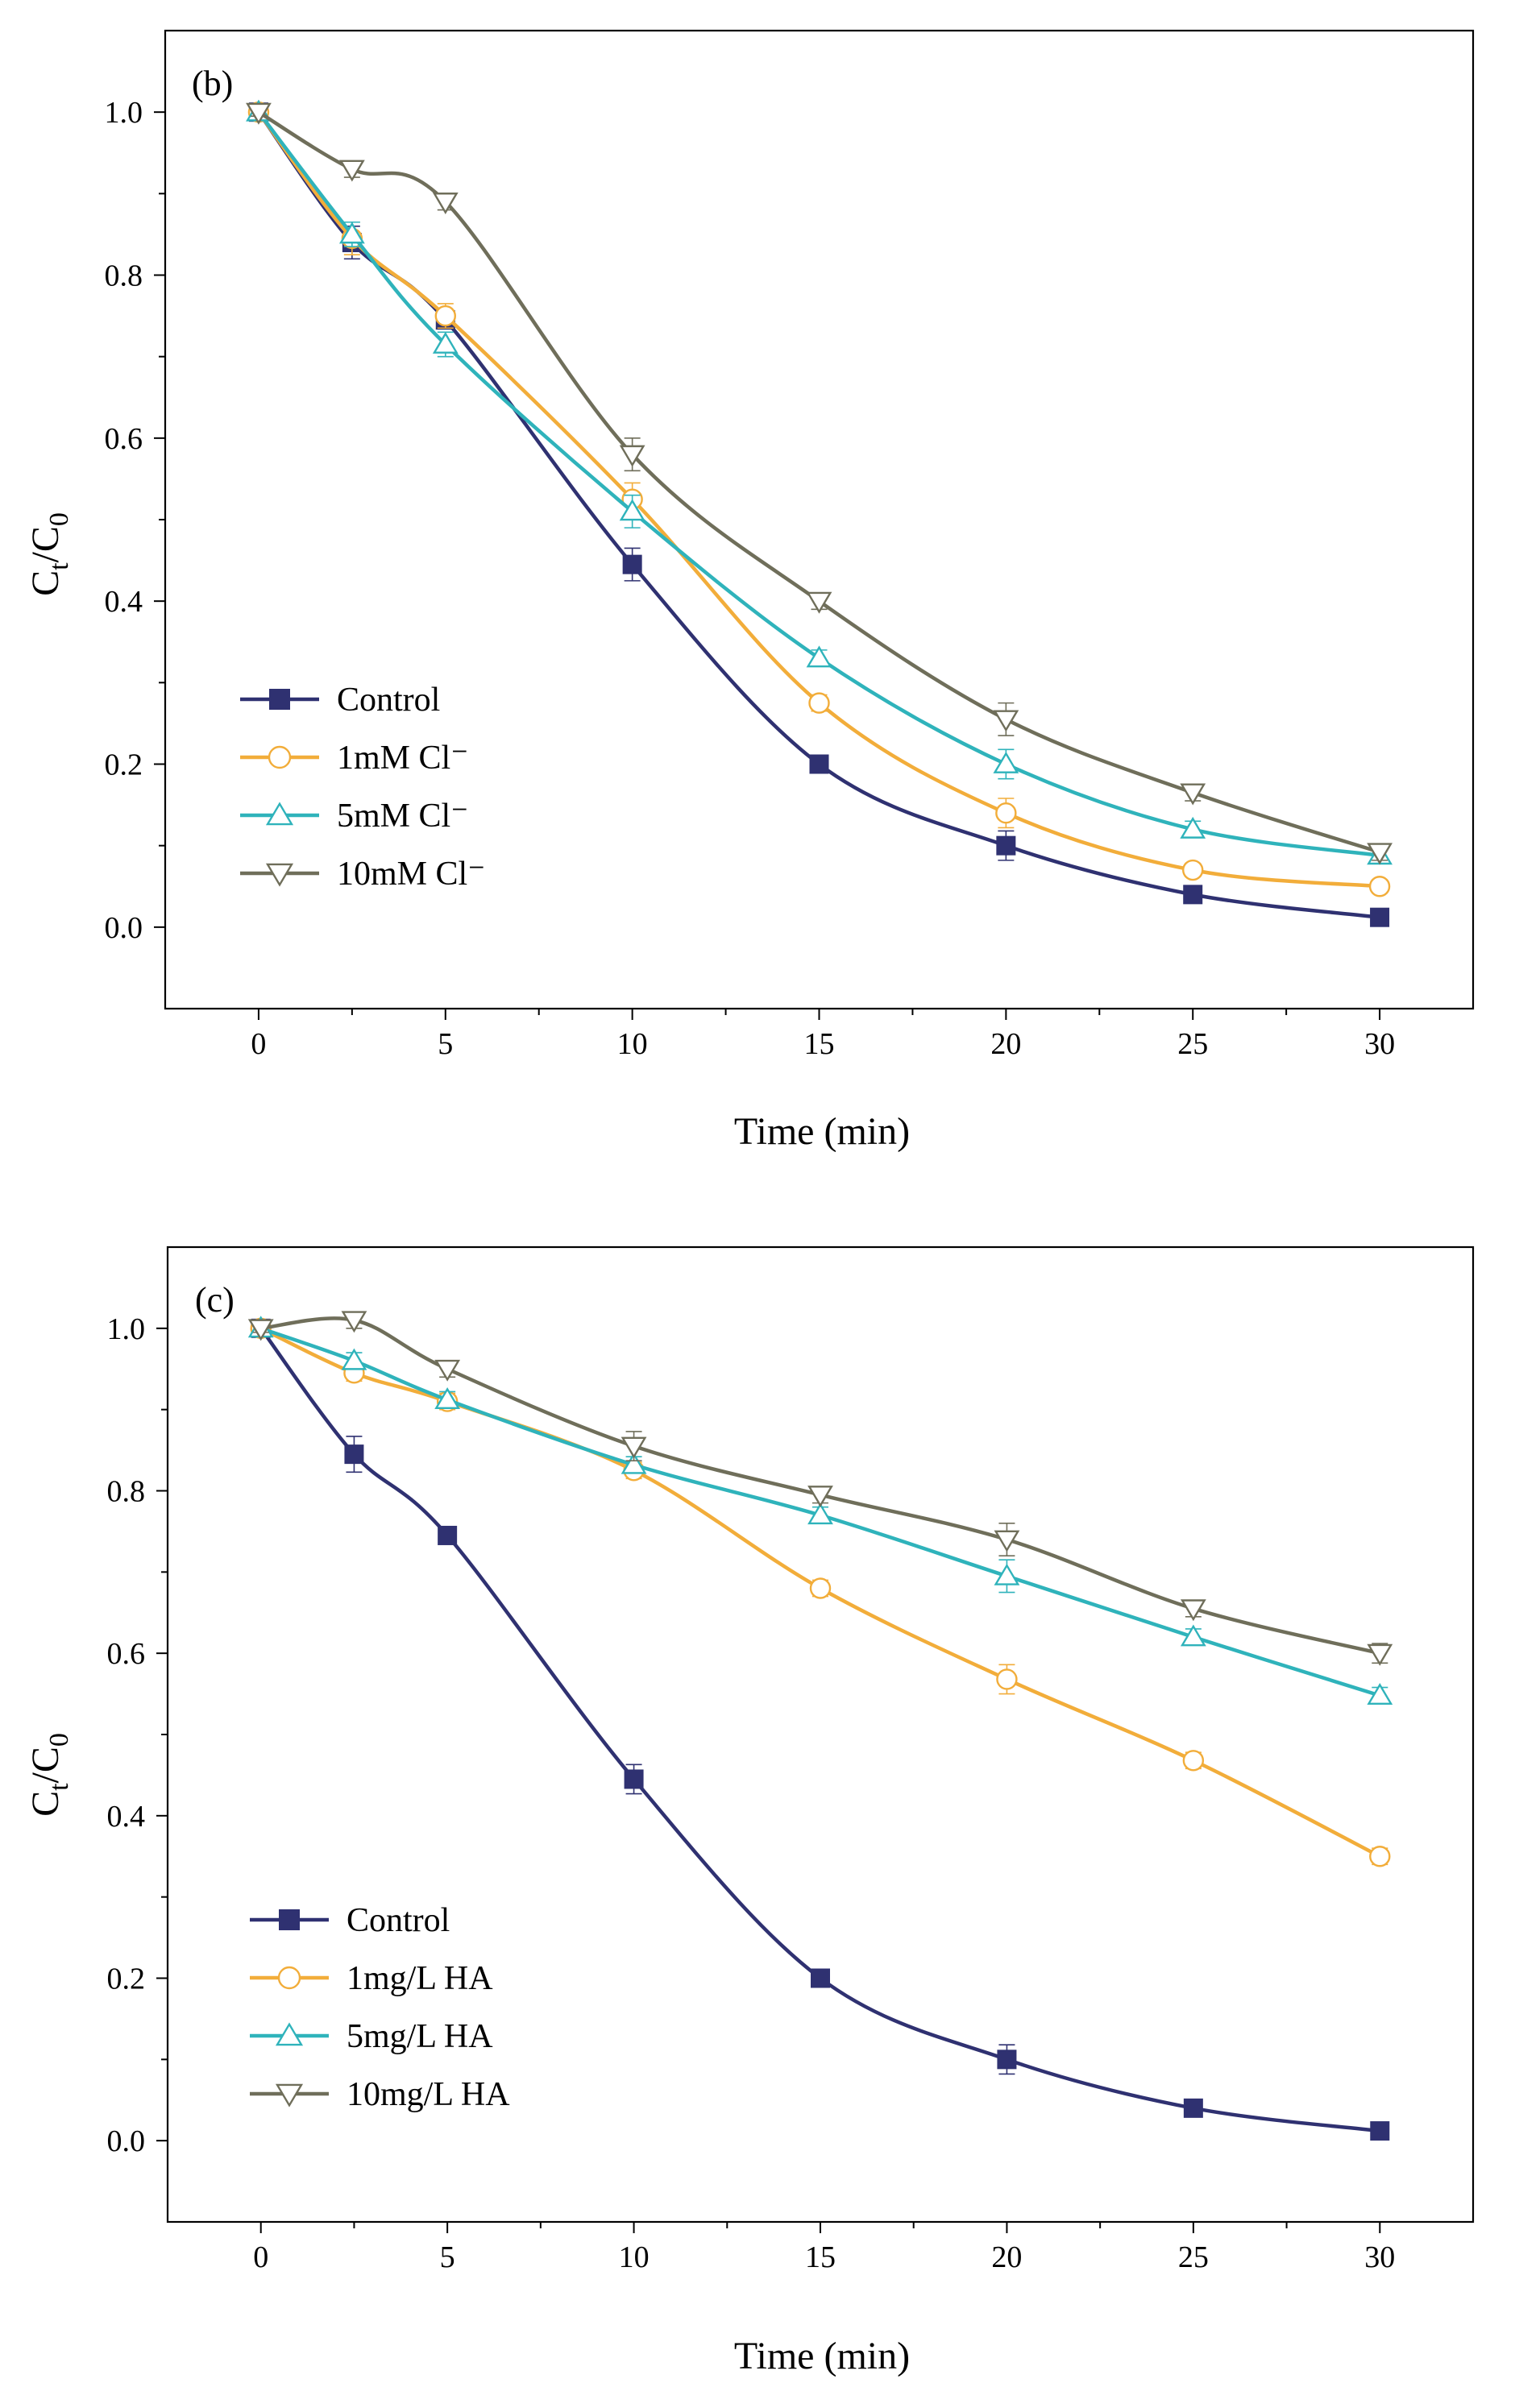 The width and height of the screenshot is (1515, 2408). What do you see at coordinates (402, 816) in the screenshot?
I see `legend-label: 5mM Cl⁻` at bounding box center [402, 816].